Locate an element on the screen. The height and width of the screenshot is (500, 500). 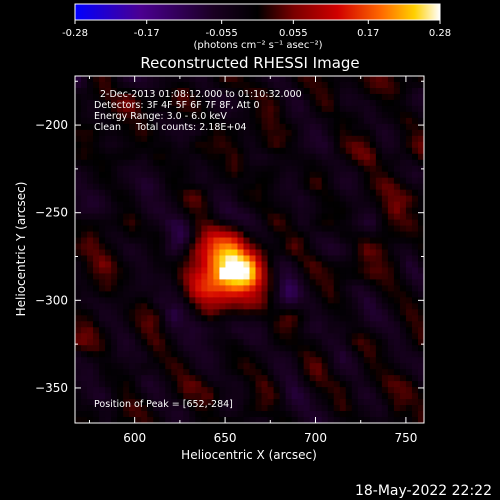
colorbar-tick-label: 0.17 is located at coordinates (368, 33).